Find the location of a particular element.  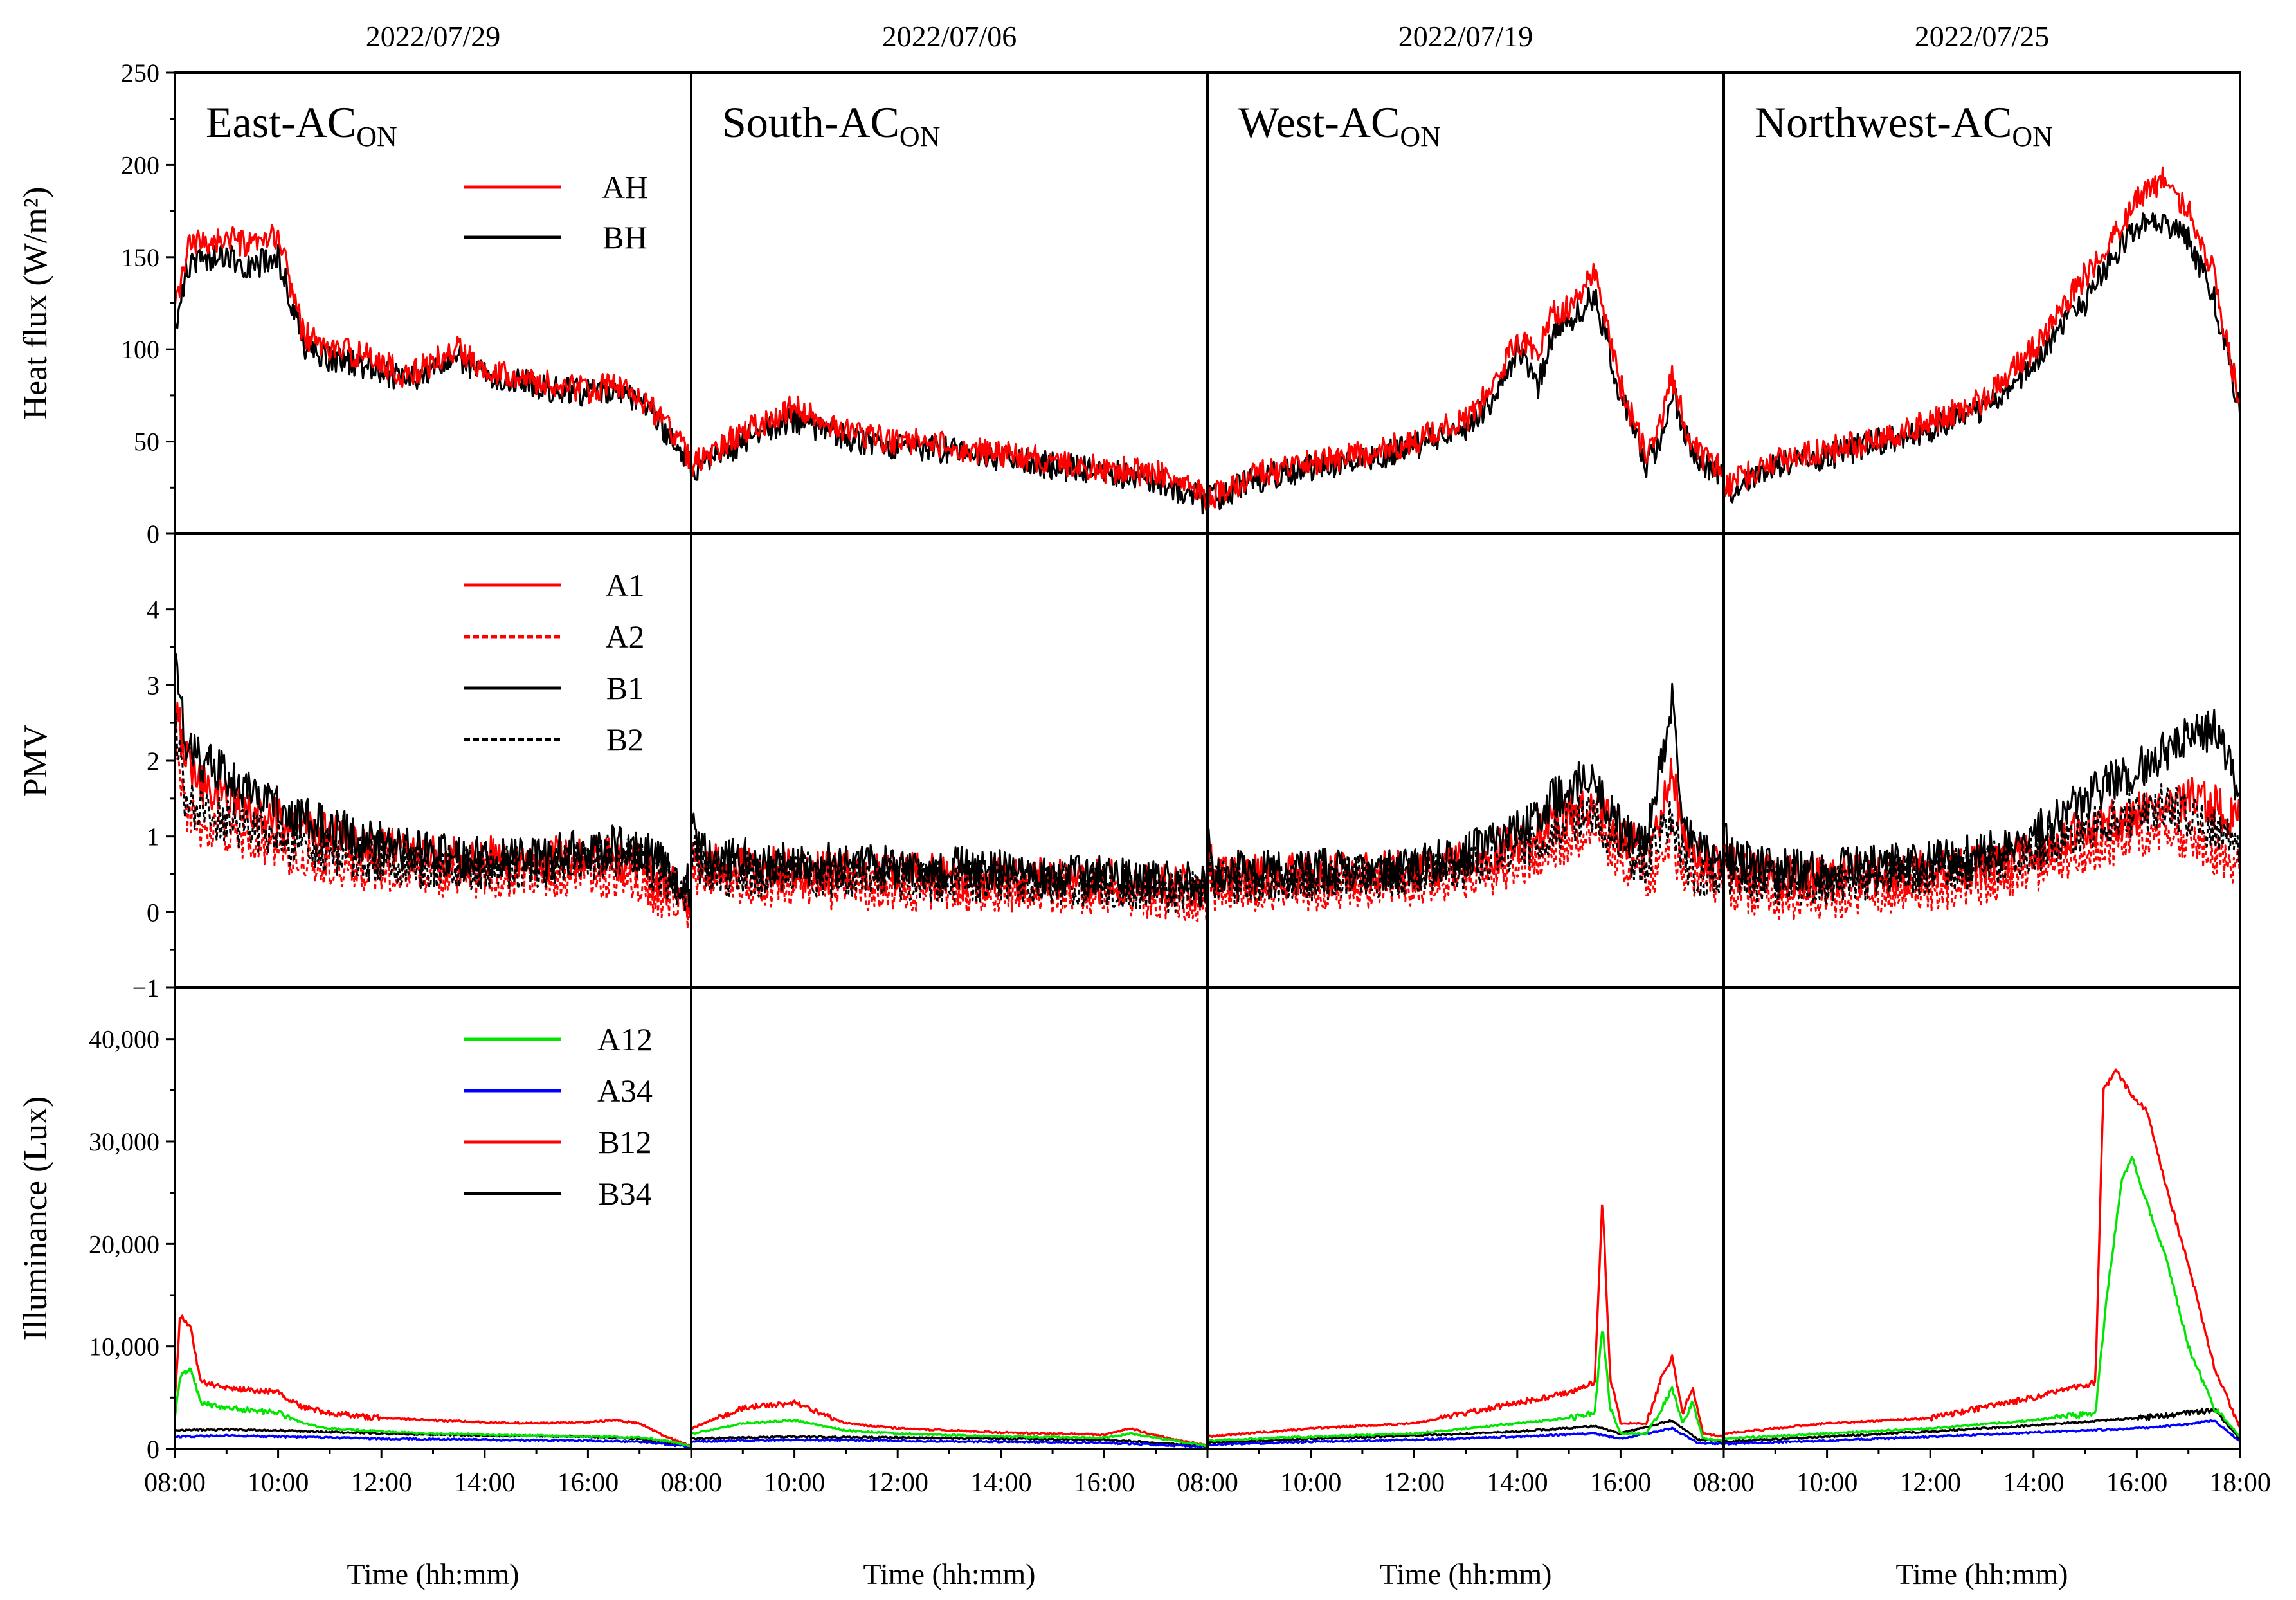

illum-series-b34 is located at coordinates (949, 1441).